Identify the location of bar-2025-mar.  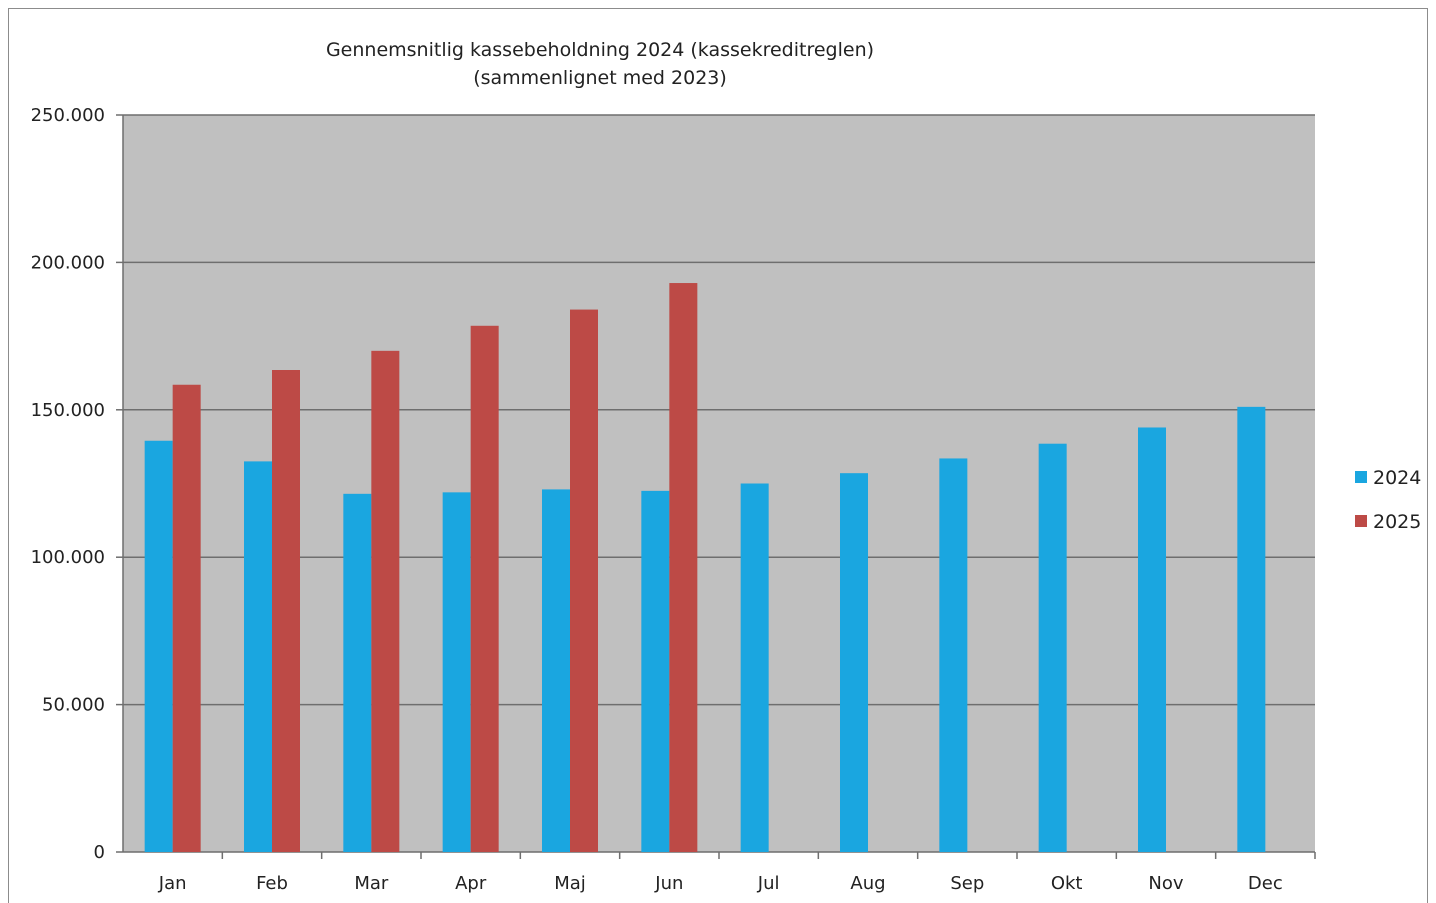
(385, 601).